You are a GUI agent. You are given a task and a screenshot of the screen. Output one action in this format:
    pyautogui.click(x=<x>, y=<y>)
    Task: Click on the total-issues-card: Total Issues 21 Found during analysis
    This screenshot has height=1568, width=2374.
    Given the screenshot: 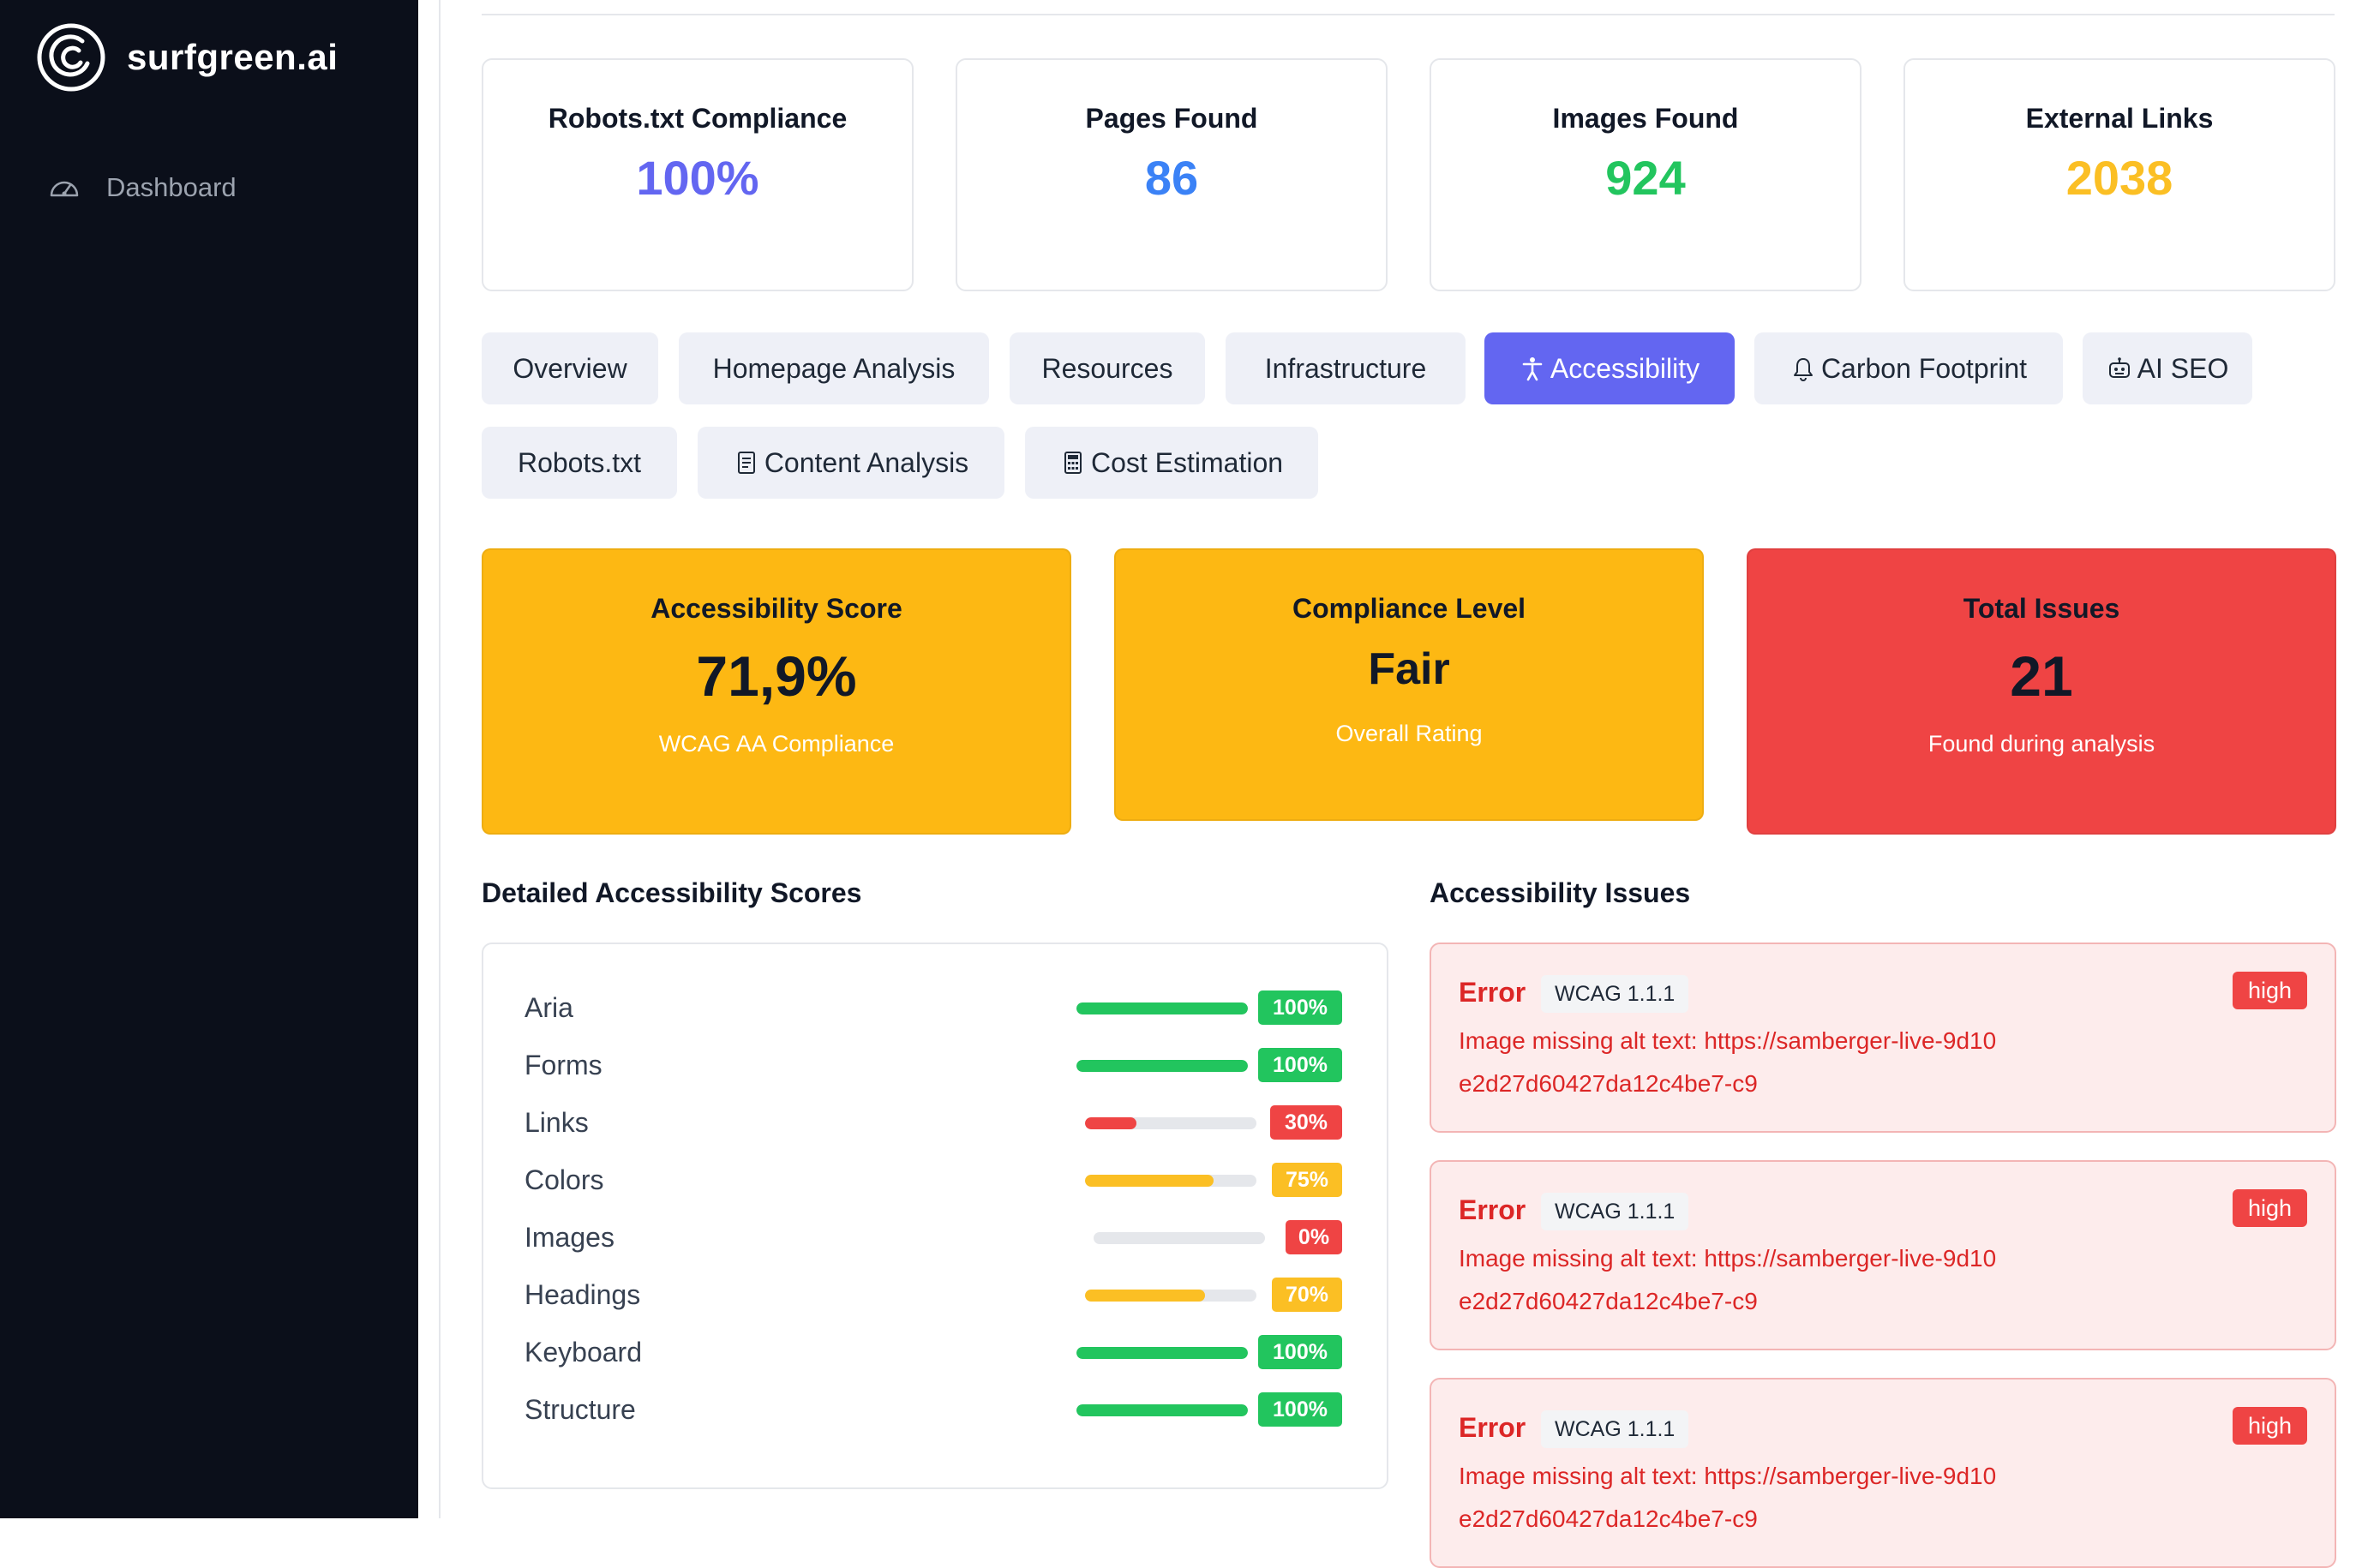 What is the action you would take?
    pyautogui.click(x=2041, y=691)
    